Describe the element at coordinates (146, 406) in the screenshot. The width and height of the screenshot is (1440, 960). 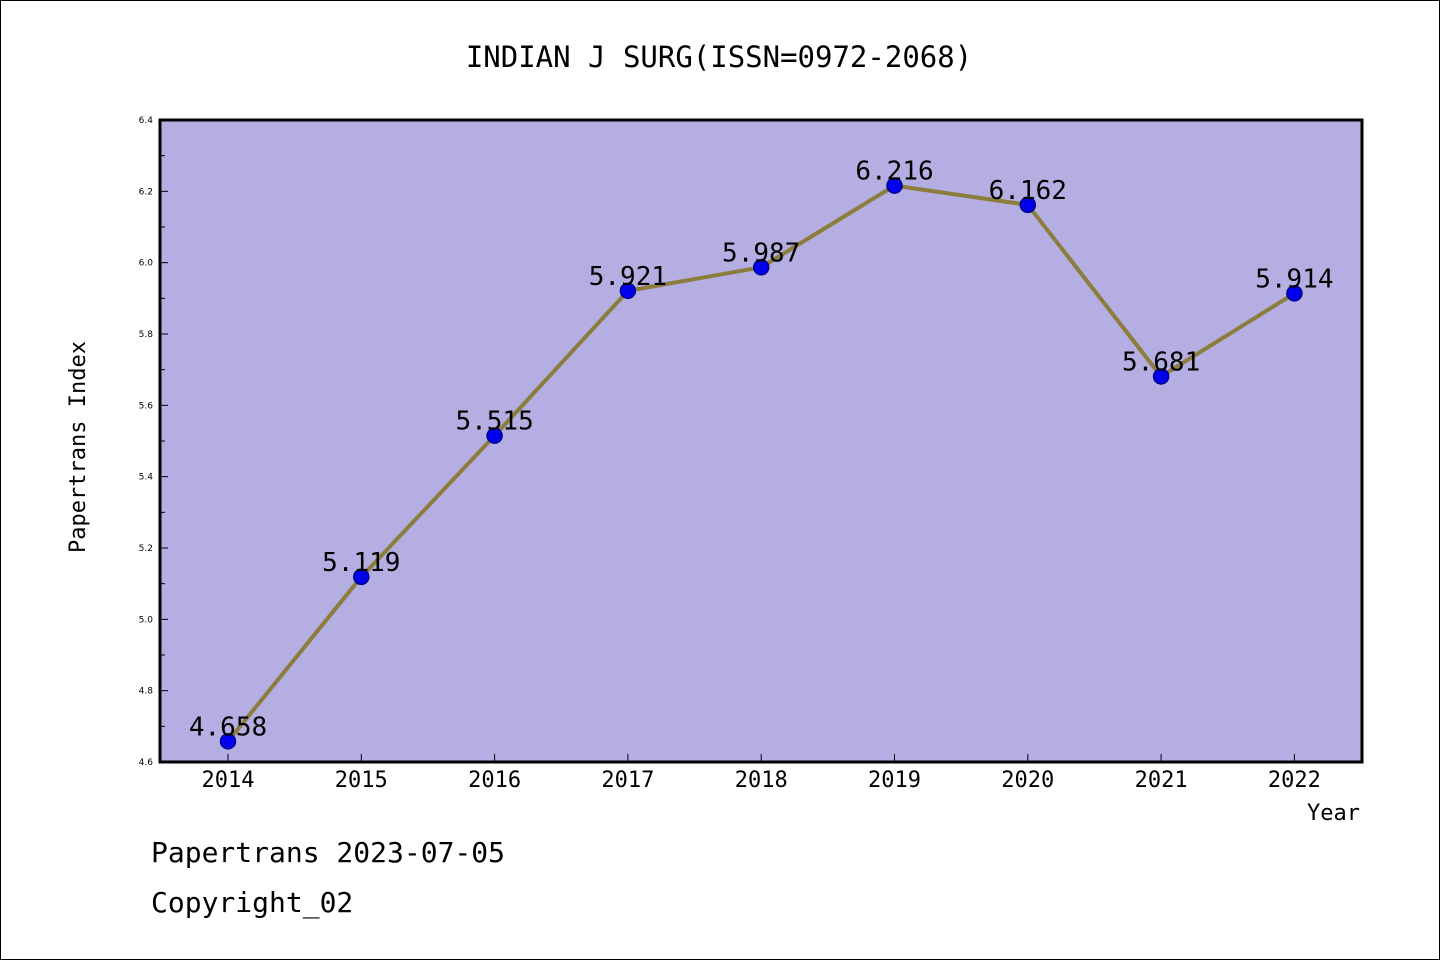
I see `y-tick-label-5.6: 5.6` at that location.